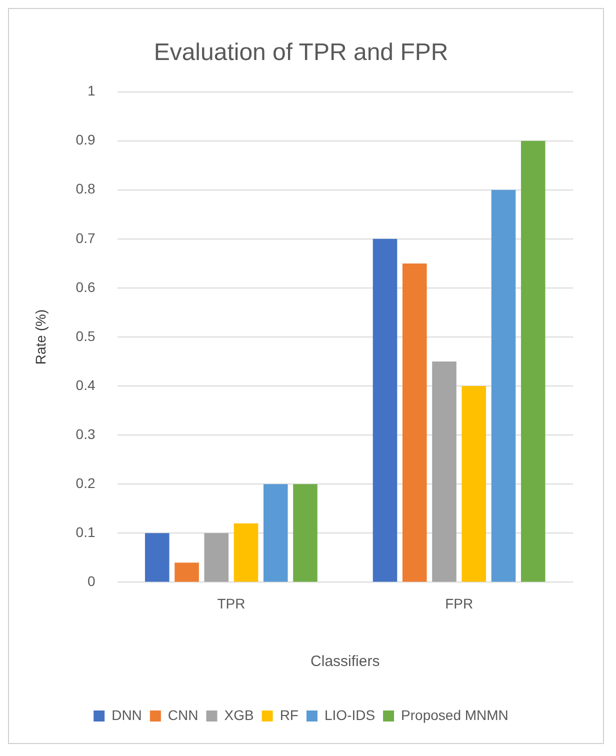  I want to click on legend-label: XGB, so click(239, 714).